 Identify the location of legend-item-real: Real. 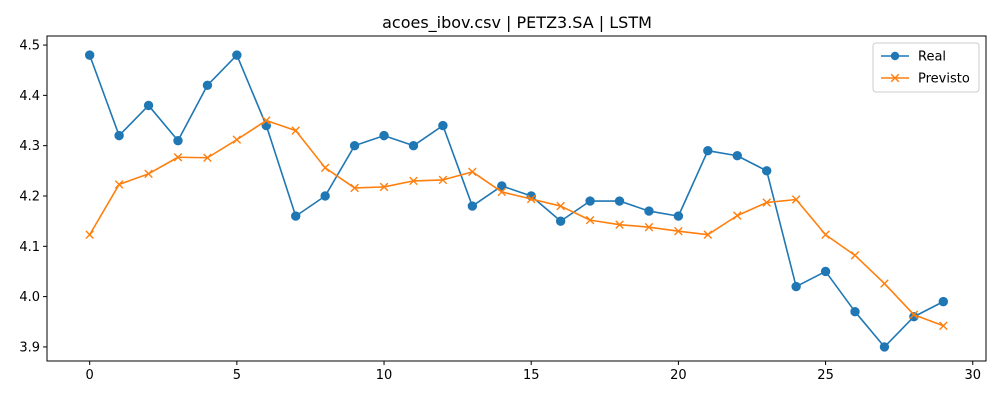
(913, 57).